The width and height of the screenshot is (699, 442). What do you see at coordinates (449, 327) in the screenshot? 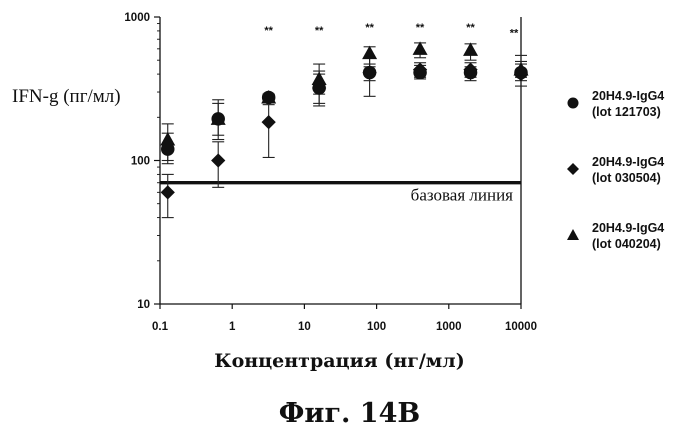
I see `x-tick-label: 1000` at bounding box center [449, 327].